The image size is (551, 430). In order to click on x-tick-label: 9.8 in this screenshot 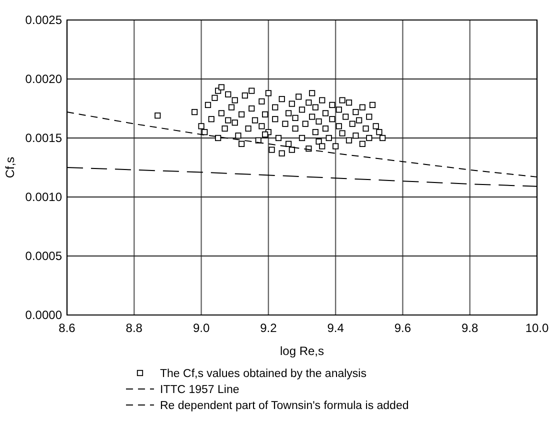, I will do `click(470, 328)`.